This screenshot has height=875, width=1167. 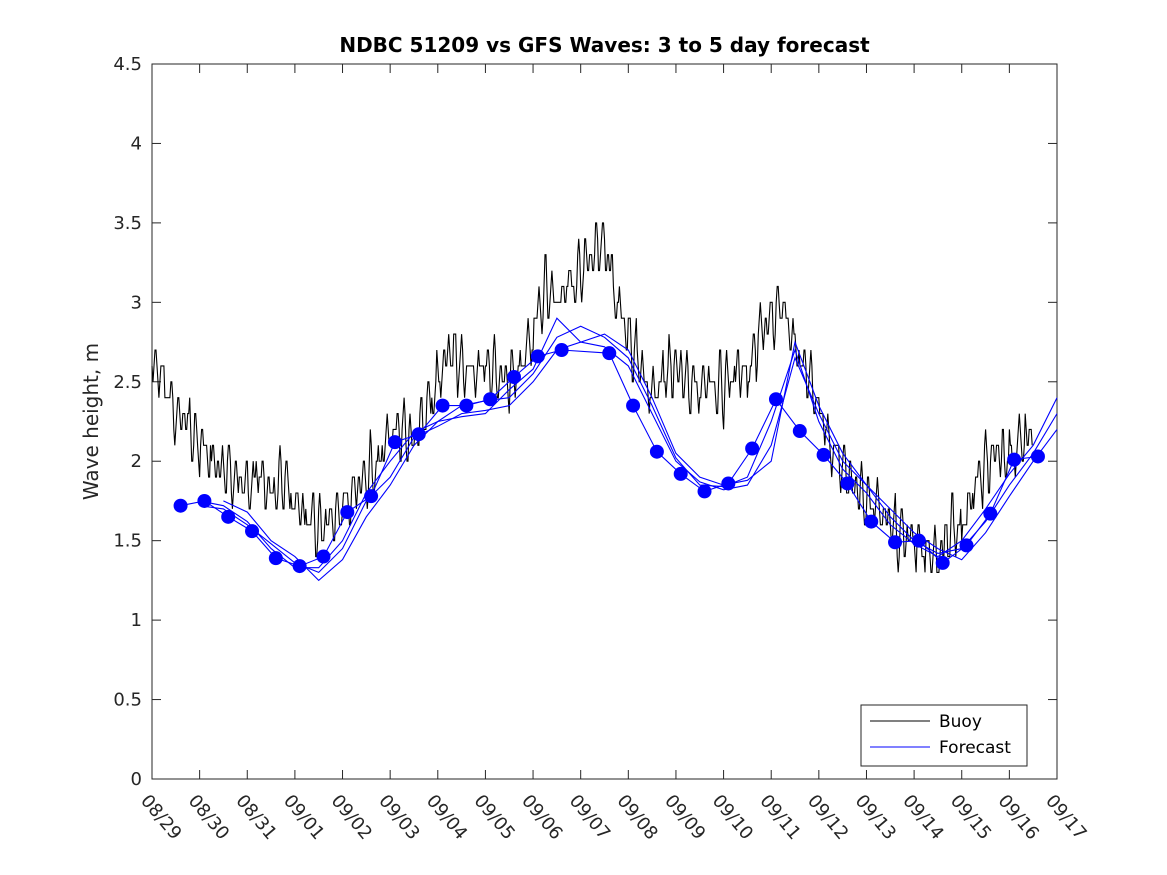 I want to click on y-tick-label: 3, so click(x=136, y=302).